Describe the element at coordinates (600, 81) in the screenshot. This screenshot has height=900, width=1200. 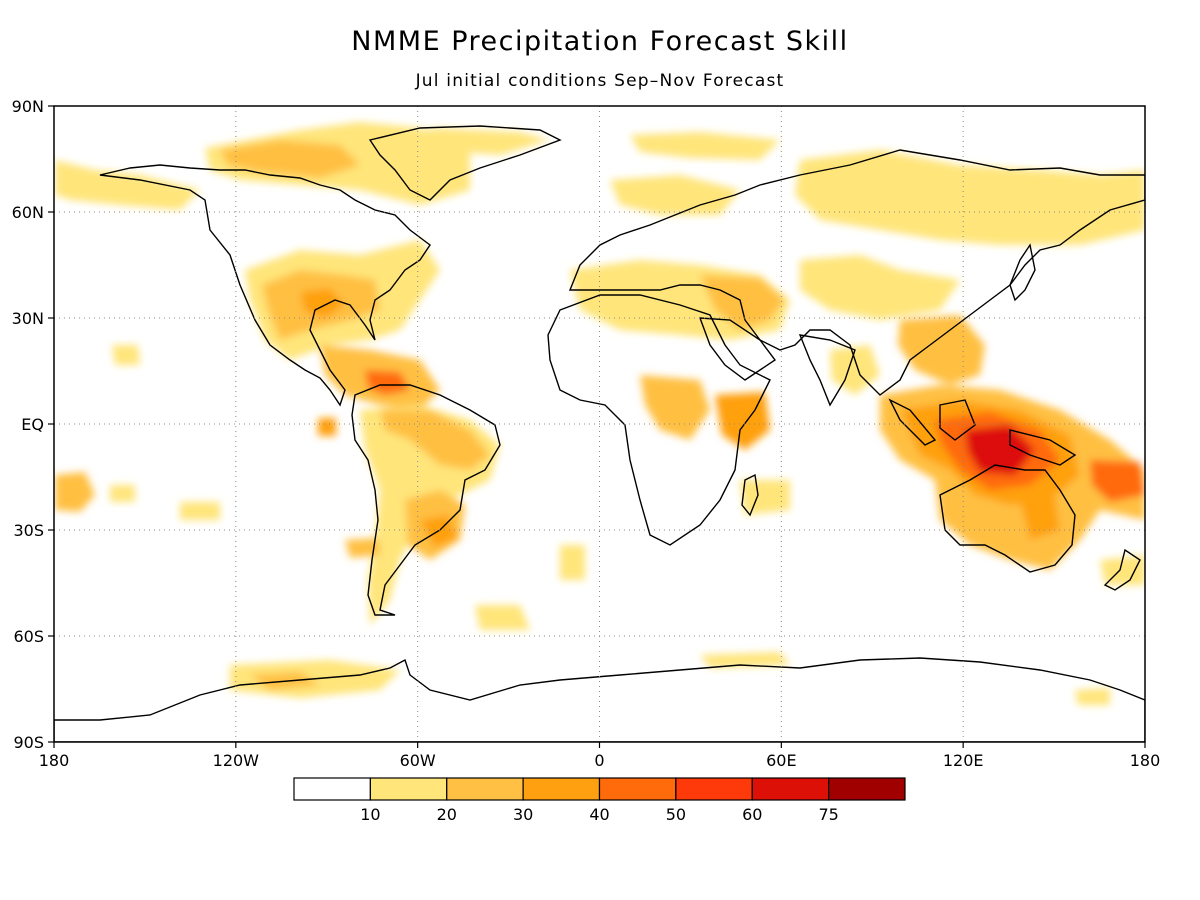
I see `map-subtitle: Jul initial conditions Sep–Nov Forecast` at that location.